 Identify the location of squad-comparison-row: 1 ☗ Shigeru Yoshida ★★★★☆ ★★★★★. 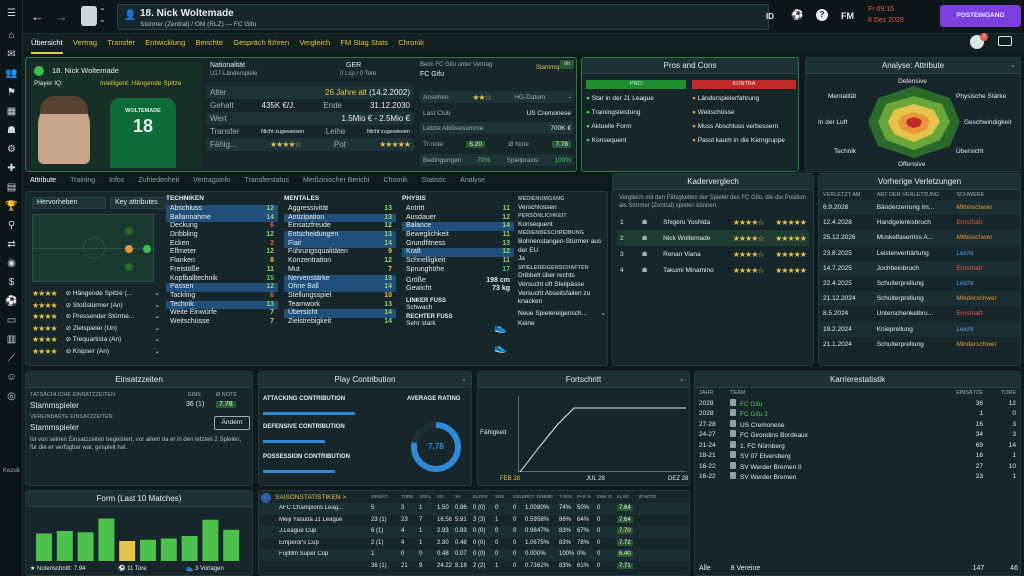
(713, 222).